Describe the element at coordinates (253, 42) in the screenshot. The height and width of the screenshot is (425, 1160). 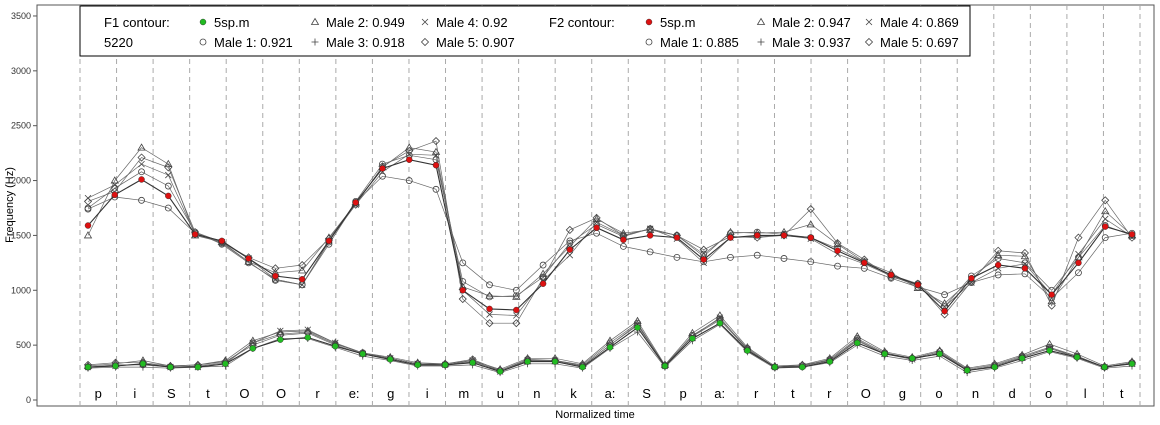
I see `legend-f1-entry-3: Male 1: 0.921` at that location.